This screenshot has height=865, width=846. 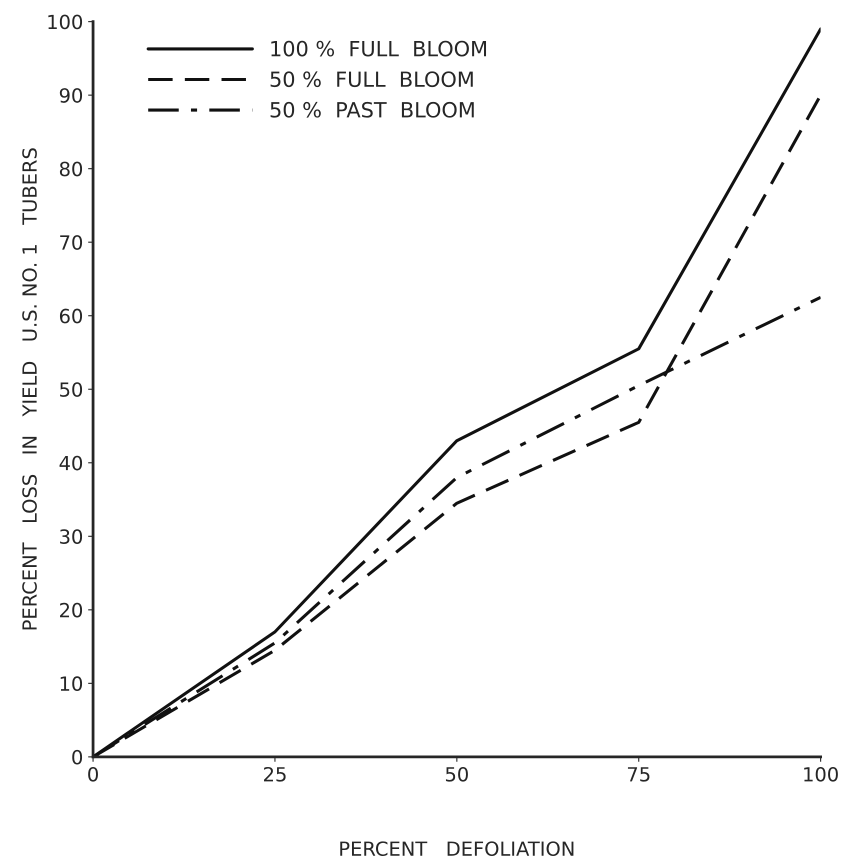 What do you see at coordinates (275, 774) in the screenshot?
I see `x-tick-label: 25` at bounding box center [275, 774].